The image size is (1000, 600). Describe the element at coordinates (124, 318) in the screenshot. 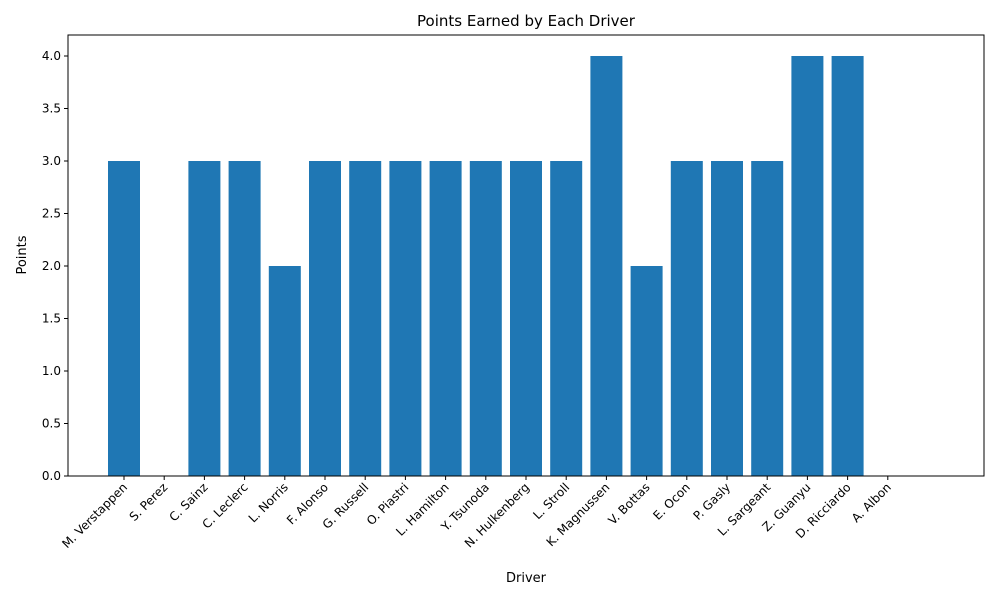

I see `bar-m-verstappen` at that location.